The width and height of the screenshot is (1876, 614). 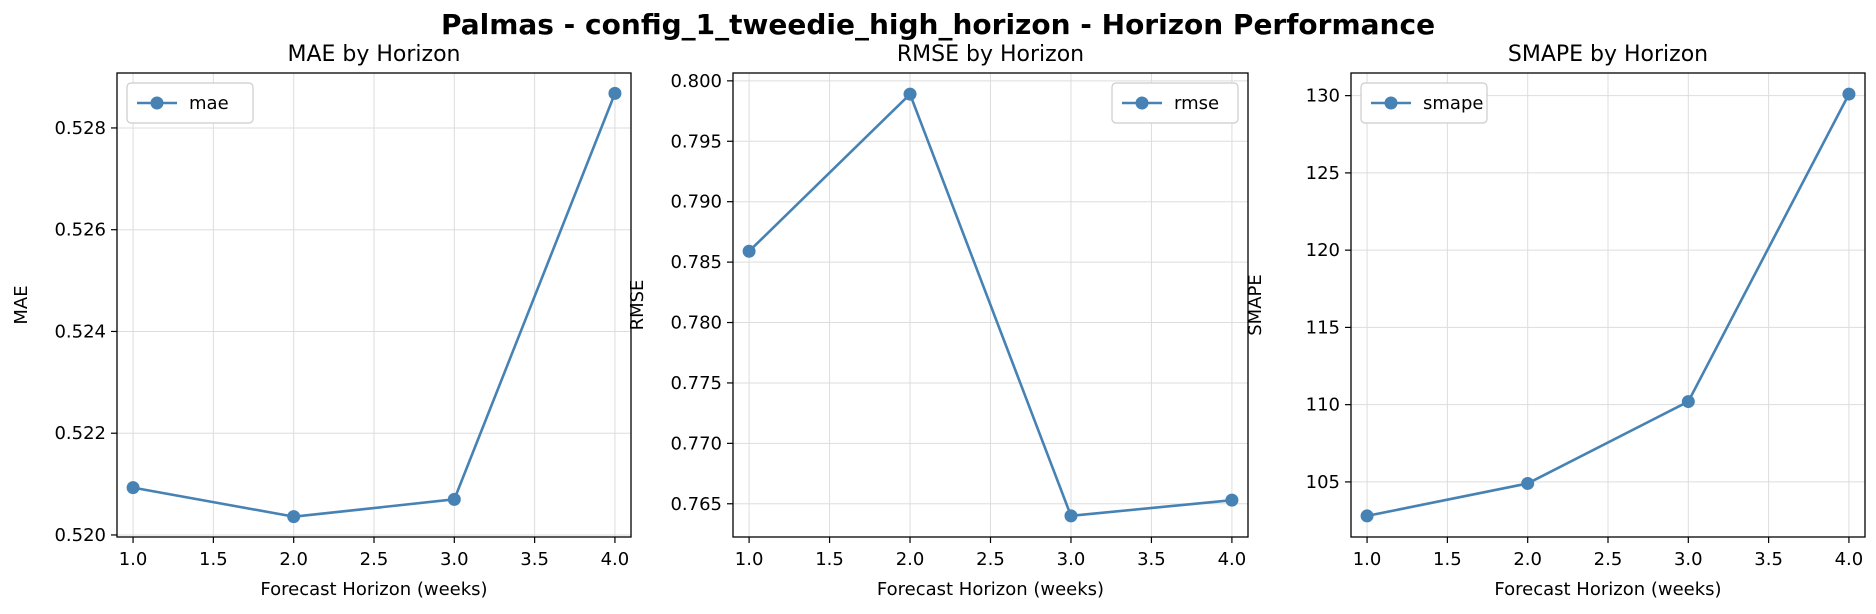 What do you see at coordinates (637, 305) in the screenshot?
I see `y-axis-label-rmse: RMSE` at bounding box center [637, 305].